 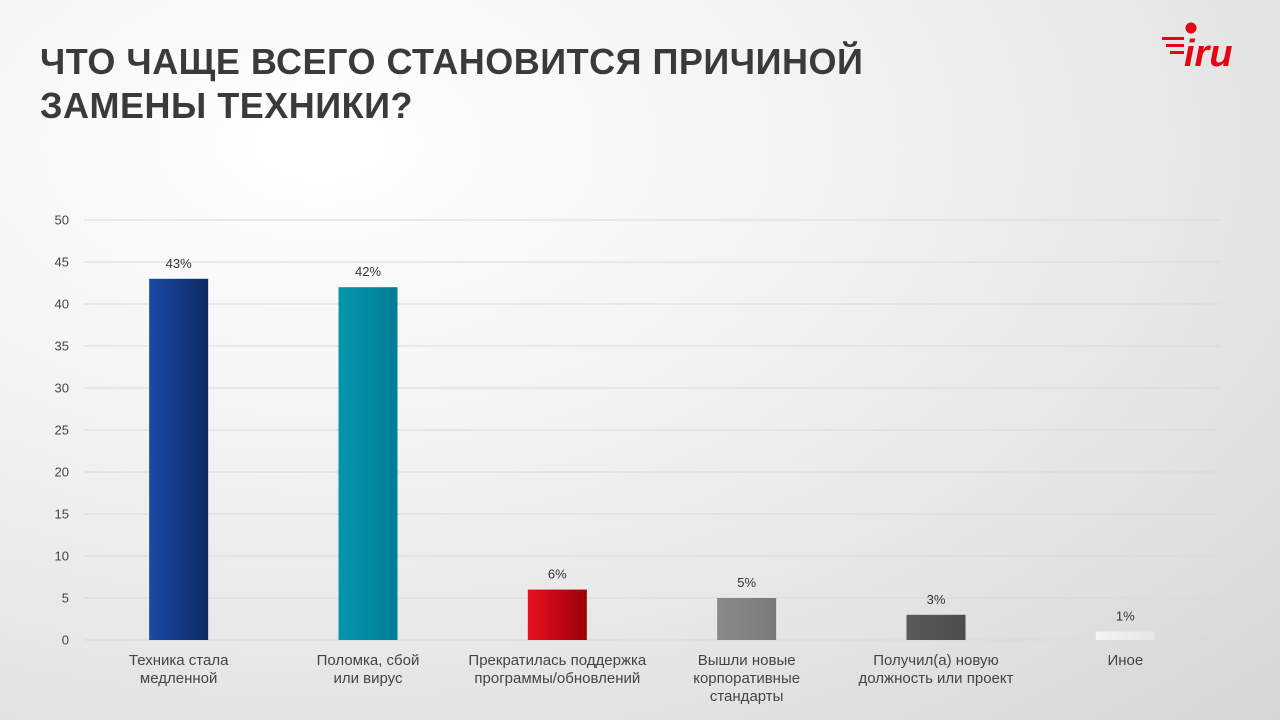 I want to click on data-label: 1%, so click(x=1125, y=616).